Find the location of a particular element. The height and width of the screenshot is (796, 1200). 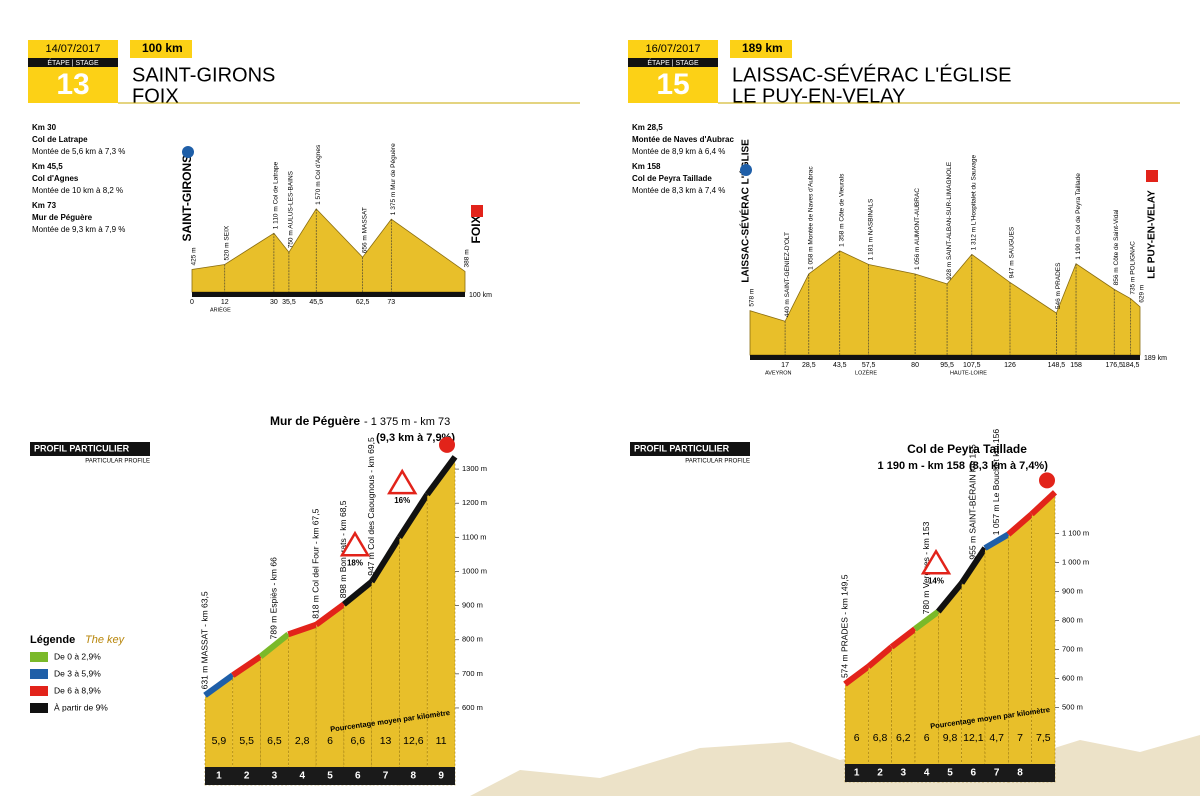

background-hills is located at coordinates (835, 765).